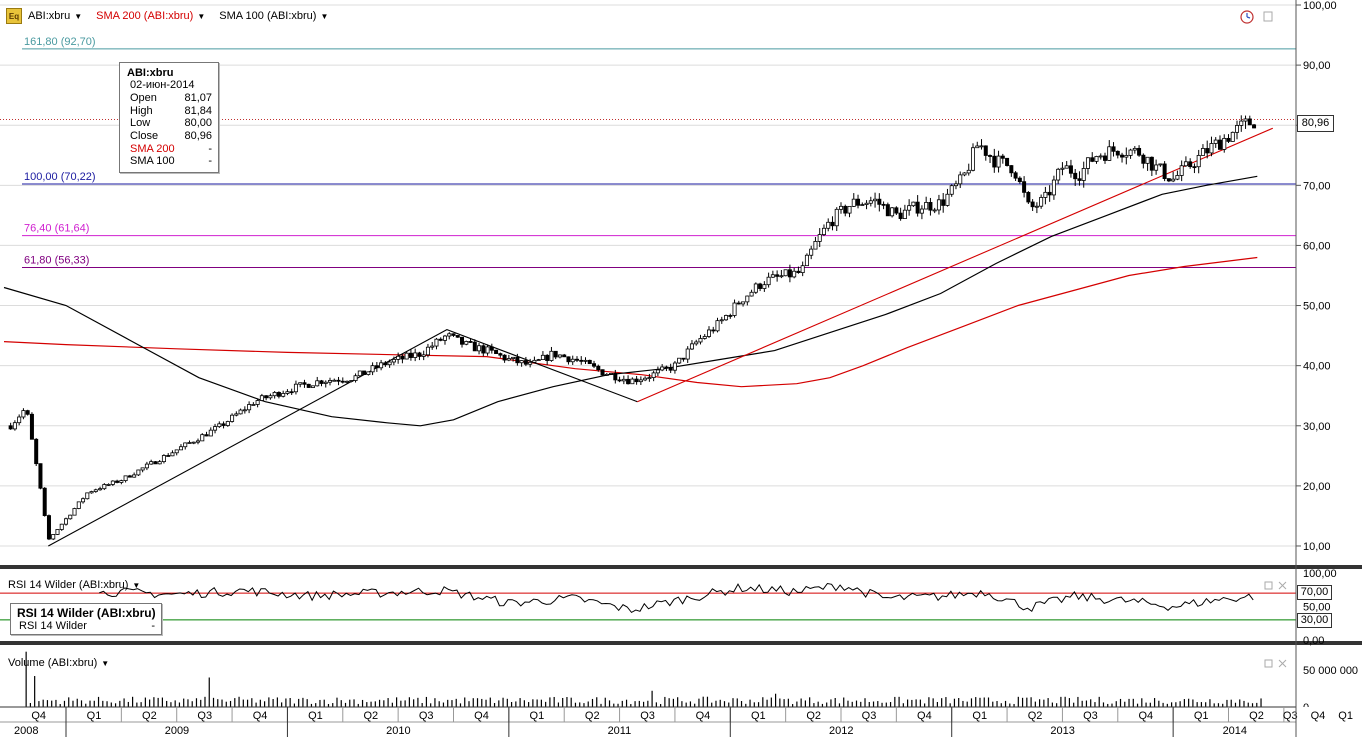  What do you see at coordinates (1235, 731) in the screenshot?
I see `year-label: 2014` at bounding box center [1235, 731].